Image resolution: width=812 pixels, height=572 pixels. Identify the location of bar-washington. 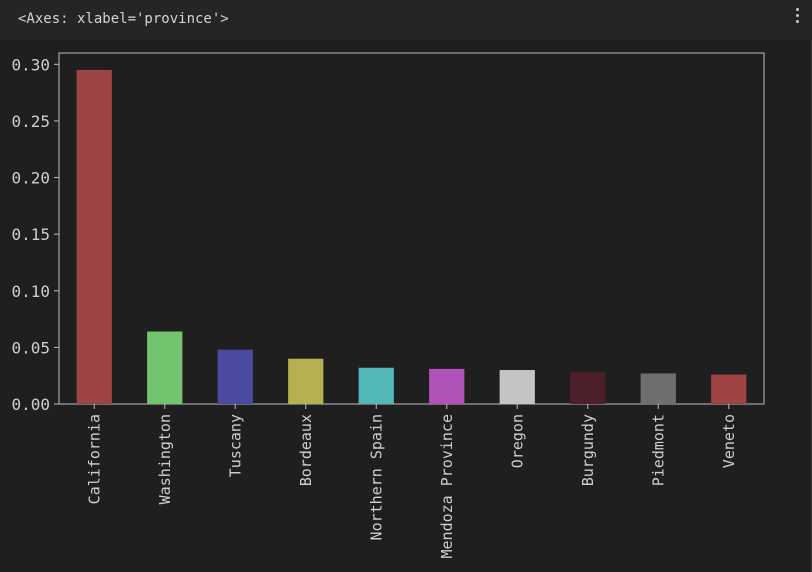
(165, 367).